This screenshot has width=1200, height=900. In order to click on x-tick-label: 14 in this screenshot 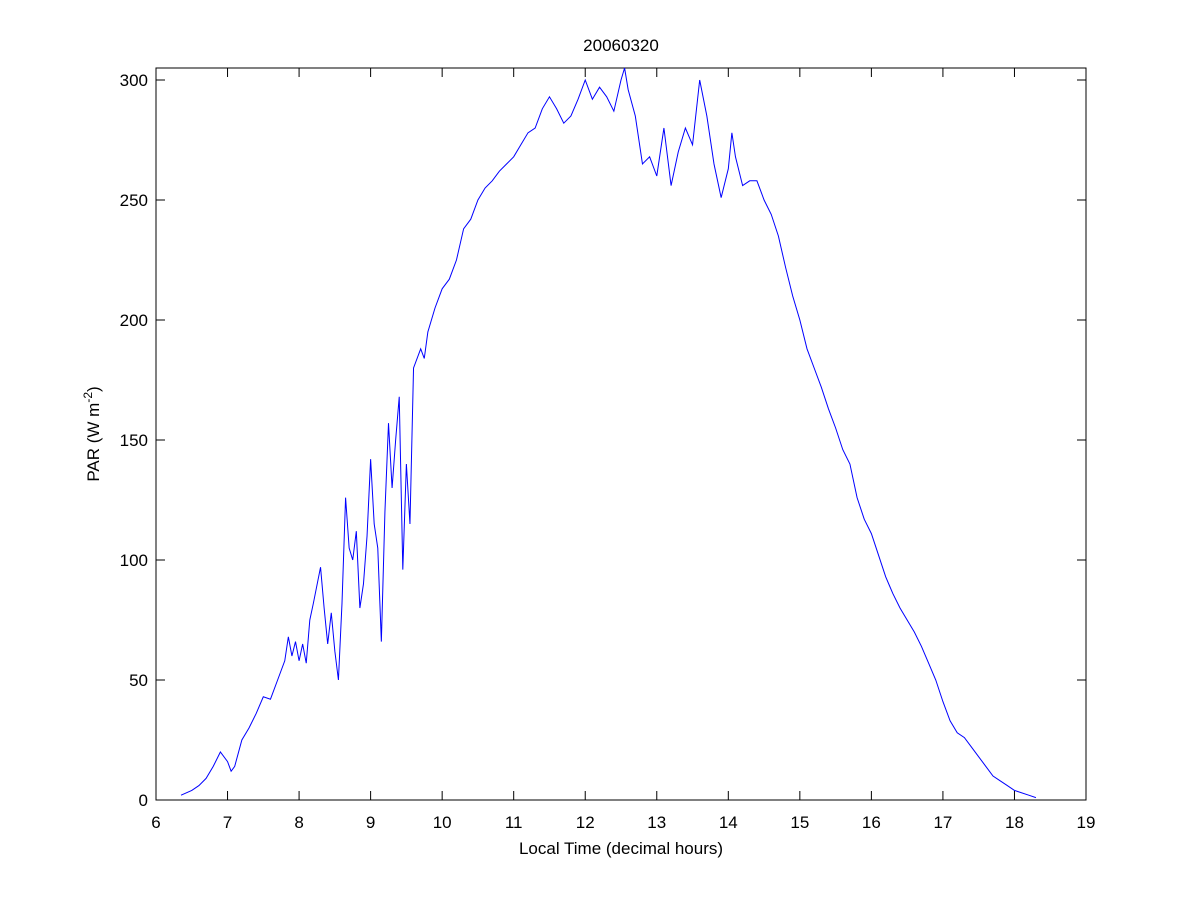, I will do `click(728, 822)`.